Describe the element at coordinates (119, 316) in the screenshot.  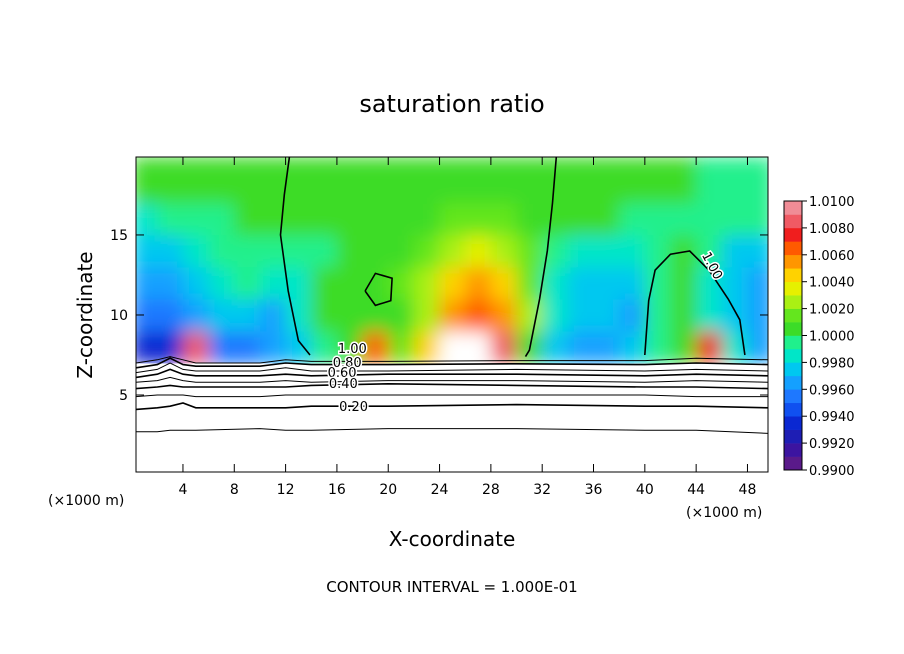
I see `y-tick-label: 10` at that location.